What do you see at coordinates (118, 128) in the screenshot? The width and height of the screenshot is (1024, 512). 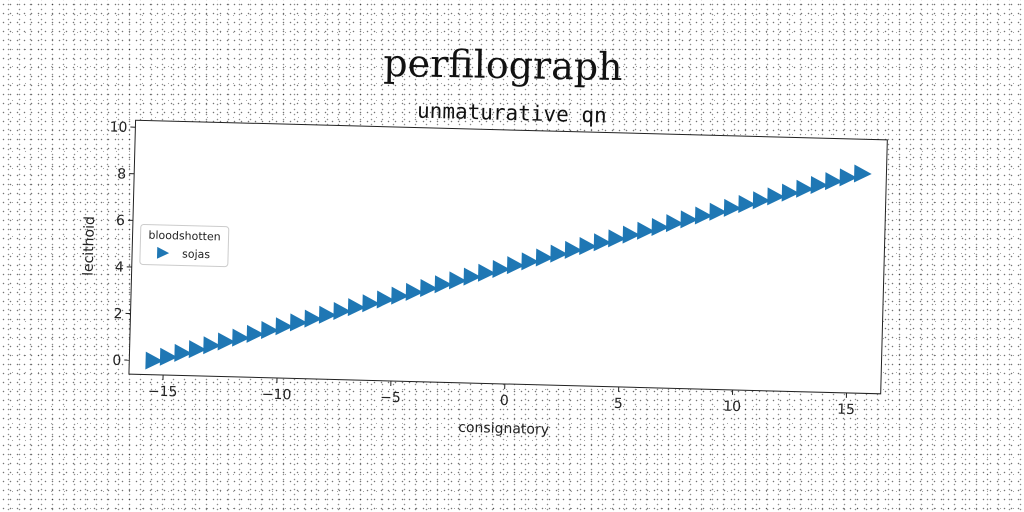 I see `y-tick-label: 10` at bounding box center [118, 128].